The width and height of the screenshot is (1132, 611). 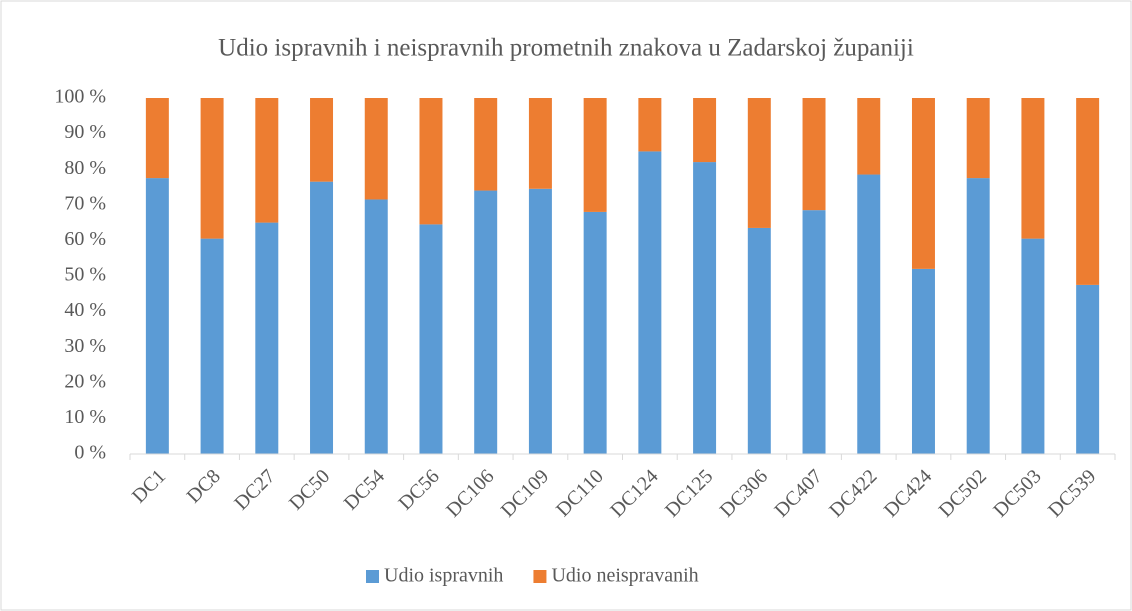 I want to click on y-tick-label: 100 %, so click(x=80, y=97).